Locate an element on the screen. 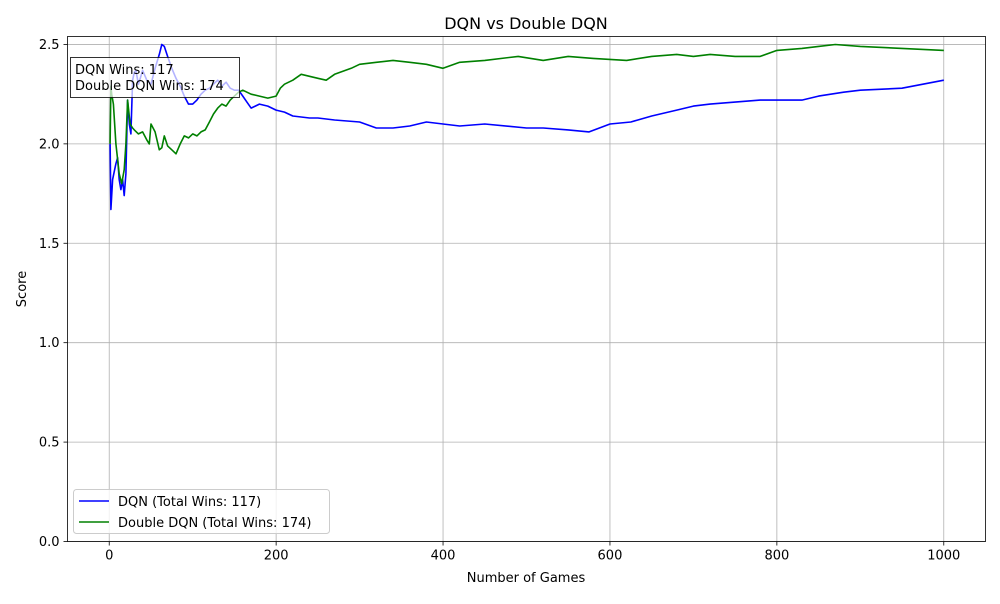 This screenshot has width=1000, height=604. x-tick-label: 0 is located at coordinates (109, 556).